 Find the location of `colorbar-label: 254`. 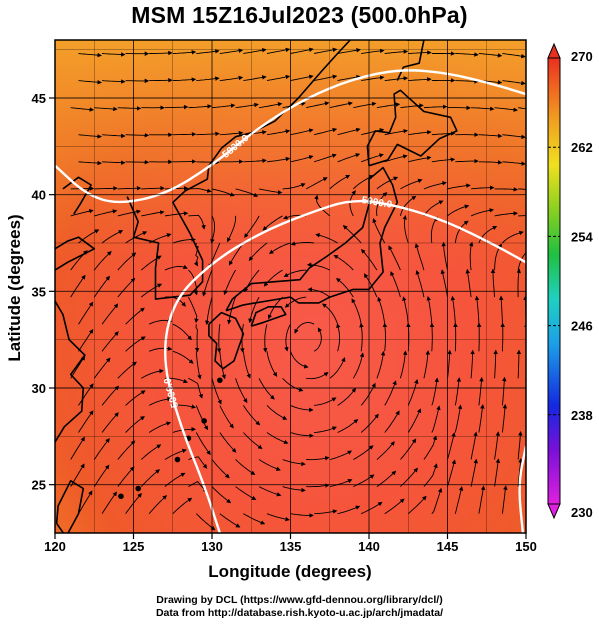

colorbar-label: 254 is located at coordinates (582, 236).